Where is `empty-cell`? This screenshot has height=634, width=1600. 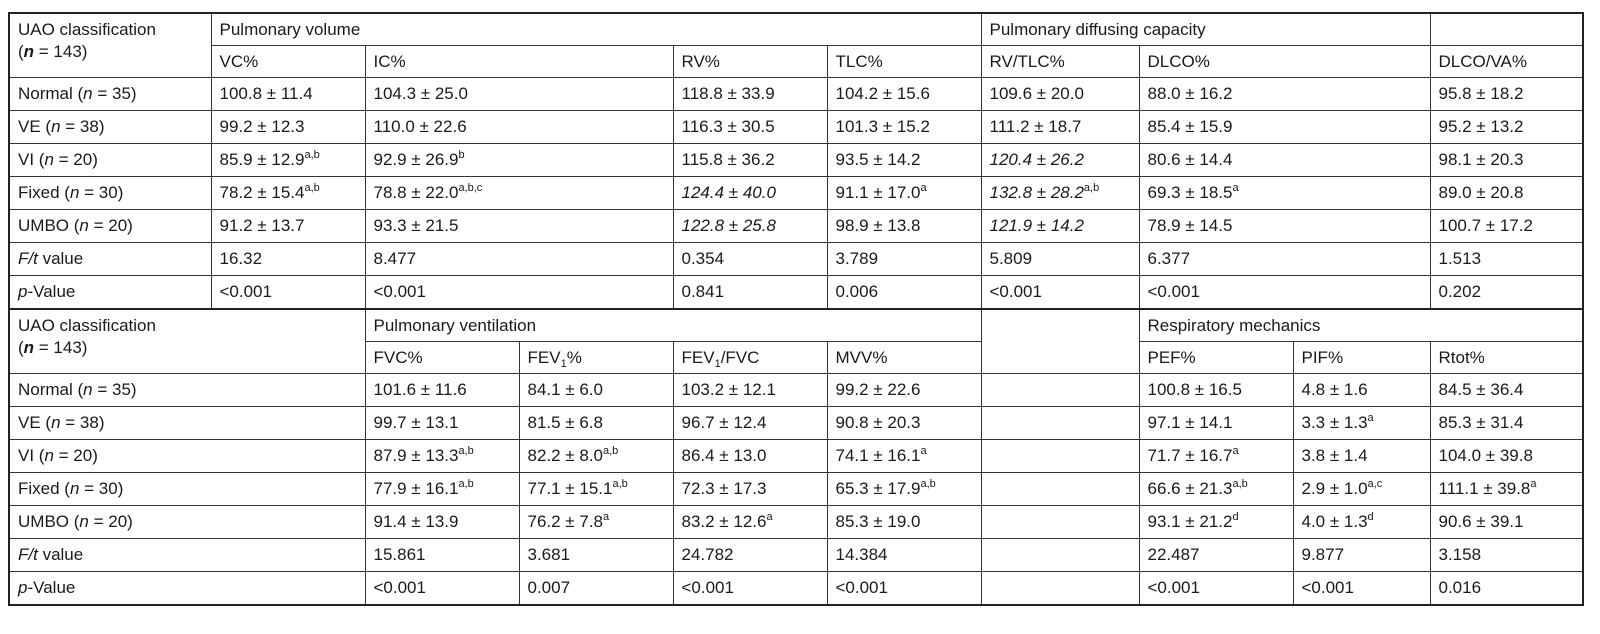 empty-cell is located at coordinates (1060, 588).